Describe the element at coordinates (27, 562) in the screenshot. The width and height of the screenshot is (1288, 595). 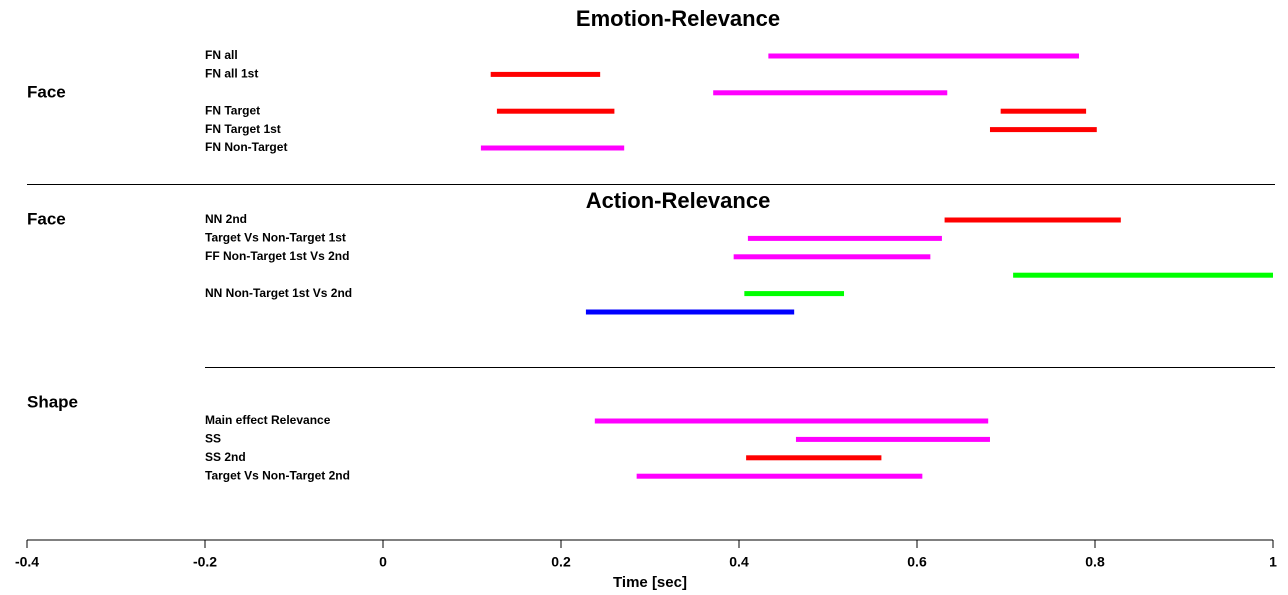
I see `x-tick-label: -0.4` at that location.